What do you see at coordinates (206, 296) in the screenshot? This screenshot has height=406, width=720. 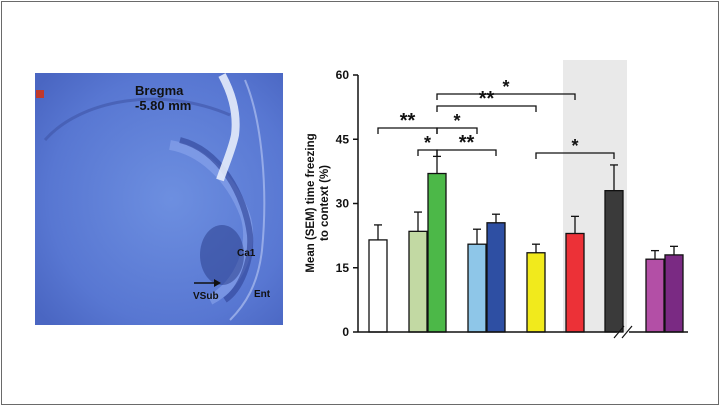 I see `vsub-label: VSub` at bounding box center [206, 296].